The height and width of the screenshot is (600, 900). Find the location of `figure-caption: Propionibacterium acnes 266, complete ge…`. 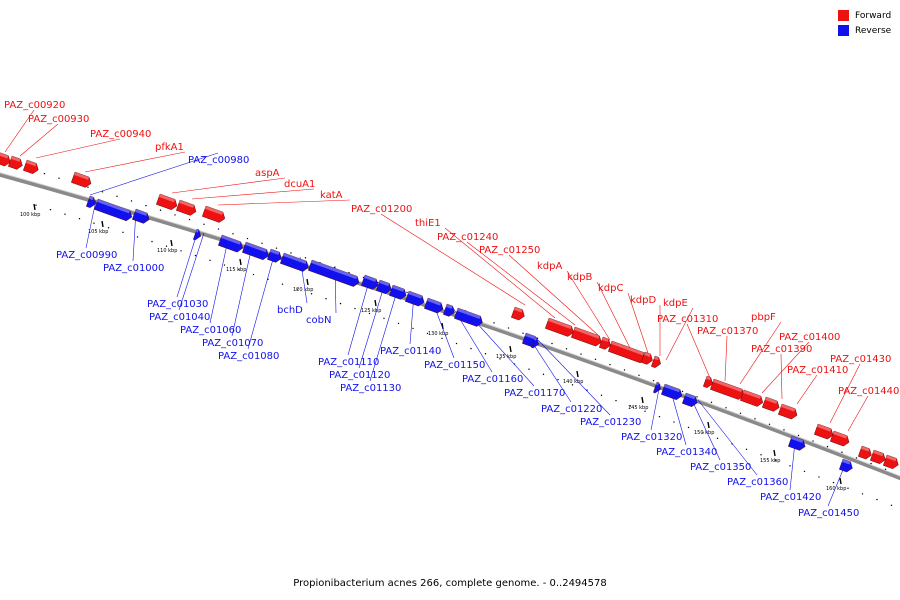

figure-caption: Propionibacterium acnes 266, complete ge… is located at coordinates (450, 583).